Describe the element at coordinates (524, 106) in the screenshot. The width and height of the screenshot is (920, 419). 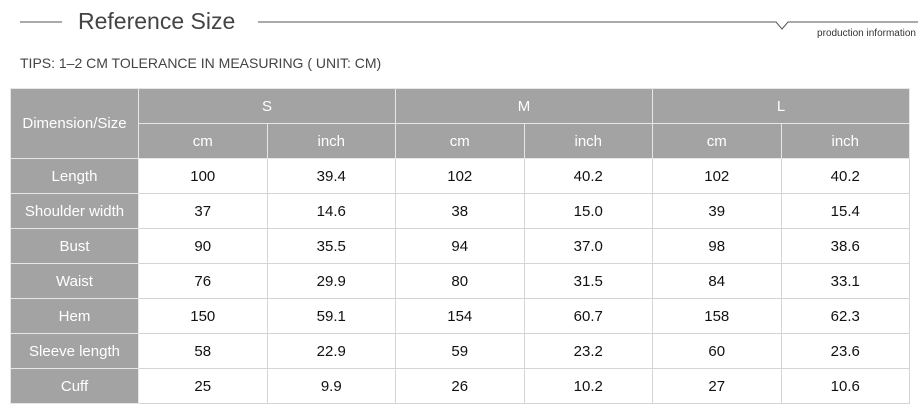
I see `size-header: M` at that location.